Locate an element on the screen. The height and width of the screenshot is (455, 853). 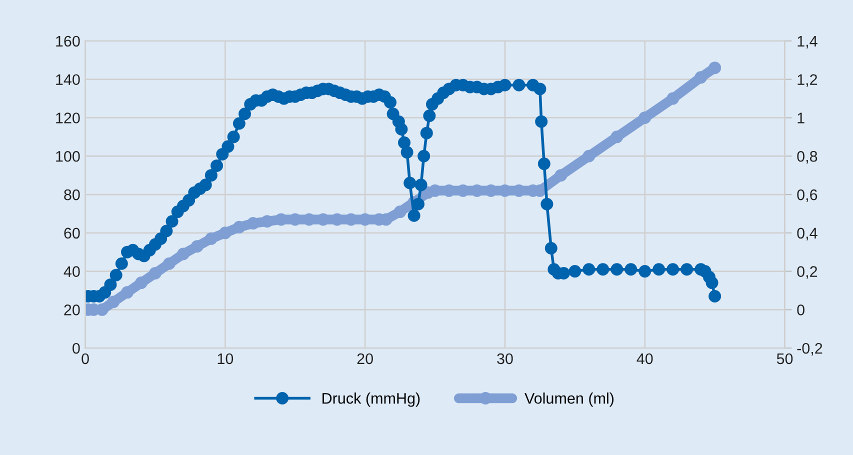
y-tick-label: 140 is located at coordinates (68, 80).